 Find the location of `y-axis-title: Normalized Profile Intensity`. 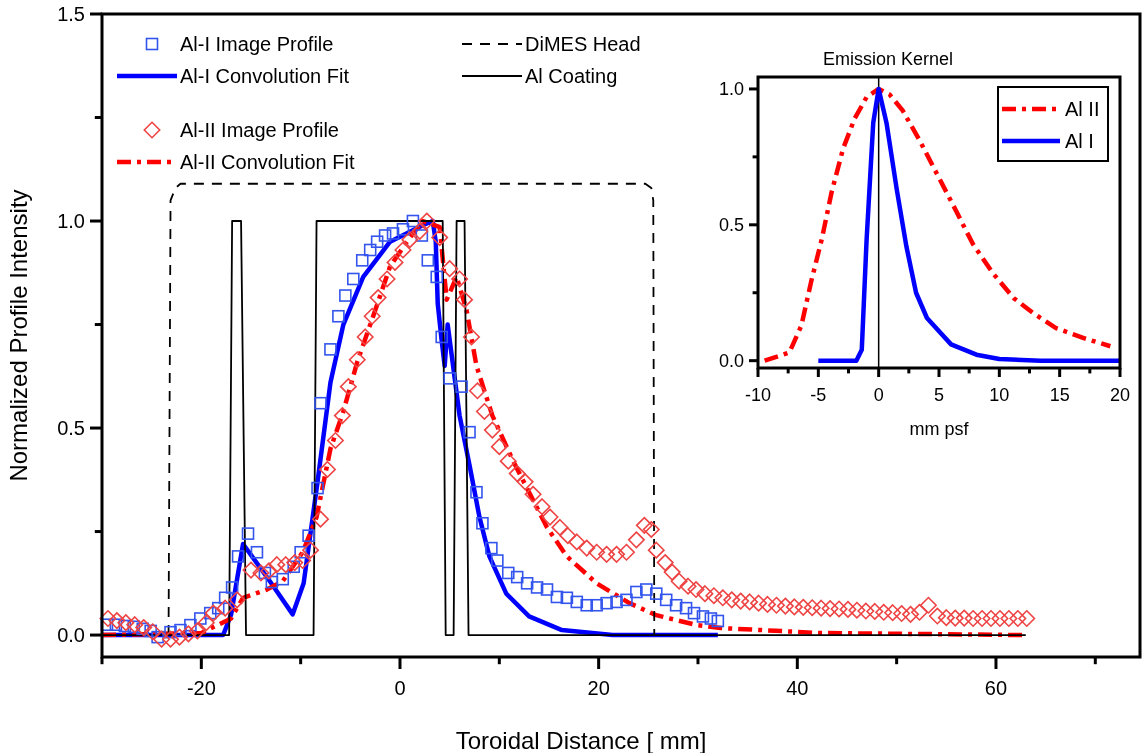

y-axis-title: Normalized Profile Intensity is located at coordinates (18, 335).